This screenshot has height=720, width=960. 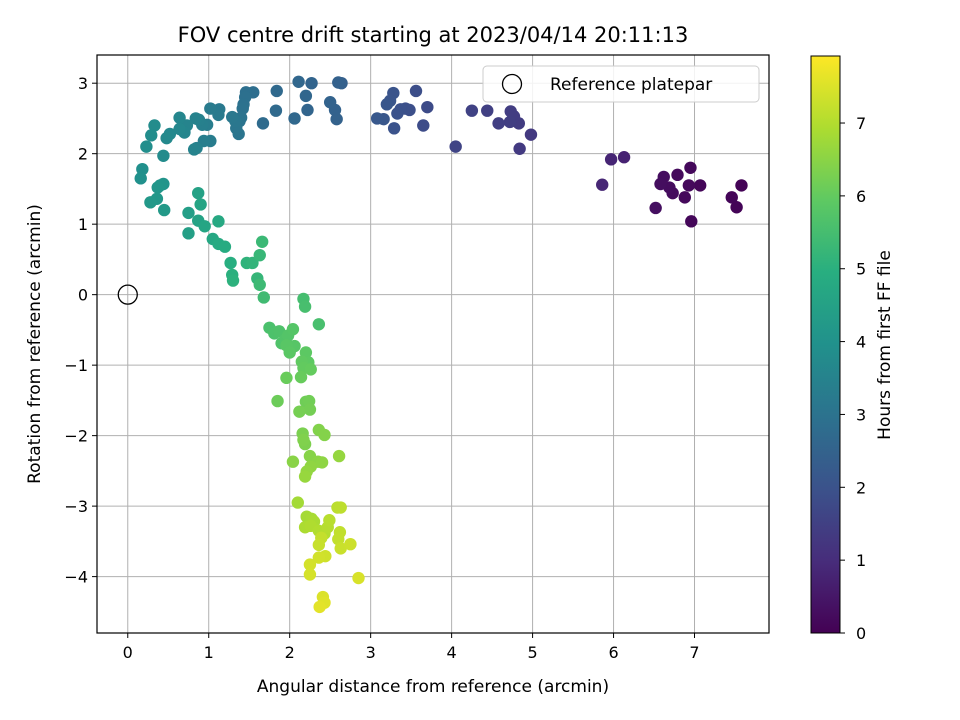 I want to click on y-tick-label: −3, so click(x=76, y=506).